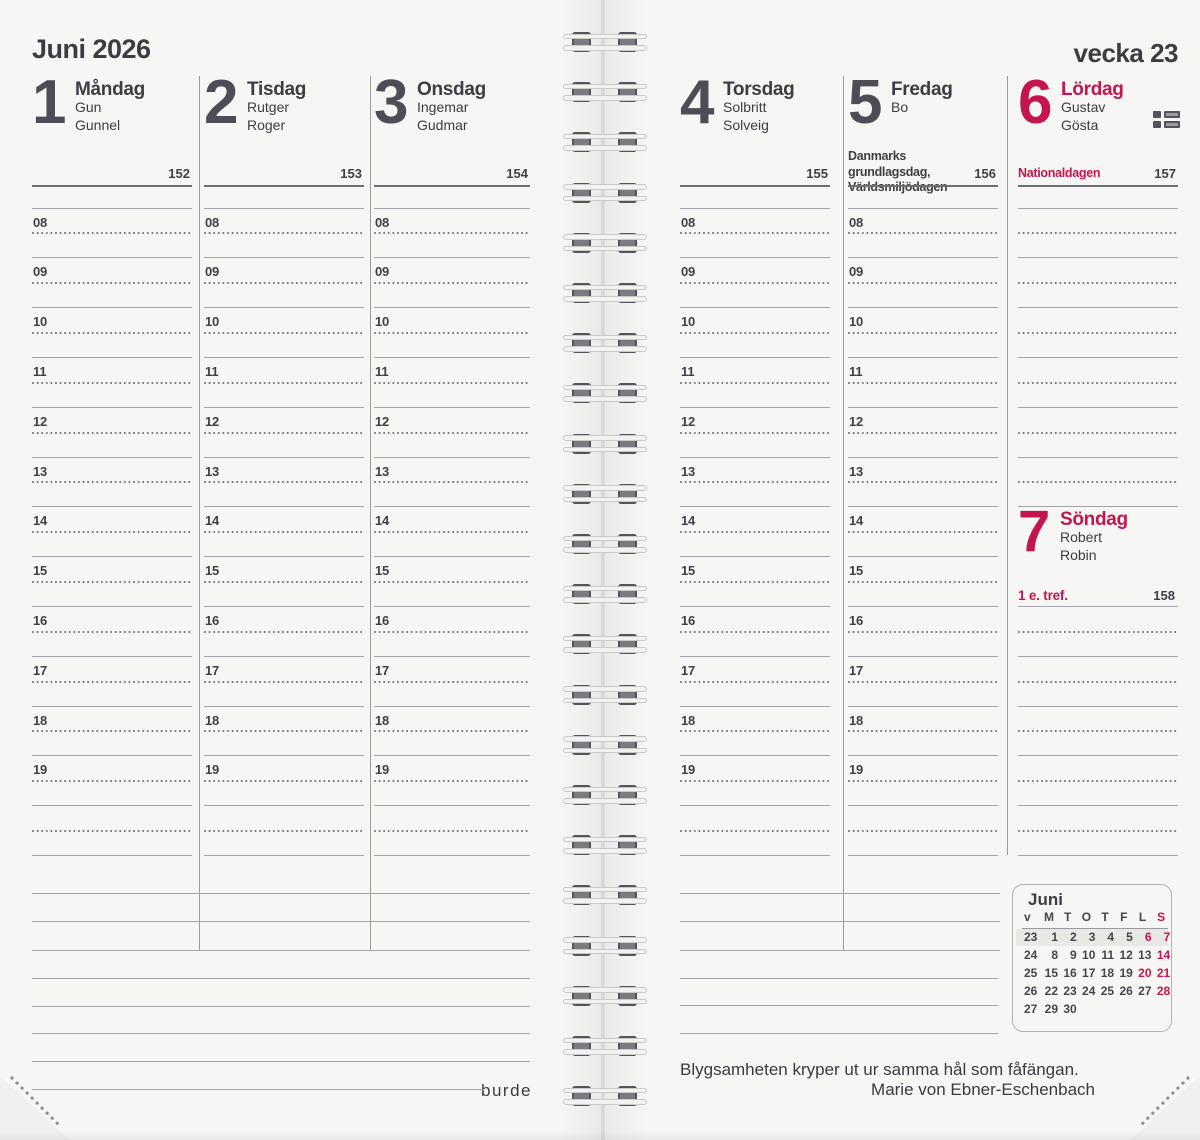 The width and height of the screenshot is (1200, 1140). I want to click on mini-calendar-day: 22, so click(1051, 990).